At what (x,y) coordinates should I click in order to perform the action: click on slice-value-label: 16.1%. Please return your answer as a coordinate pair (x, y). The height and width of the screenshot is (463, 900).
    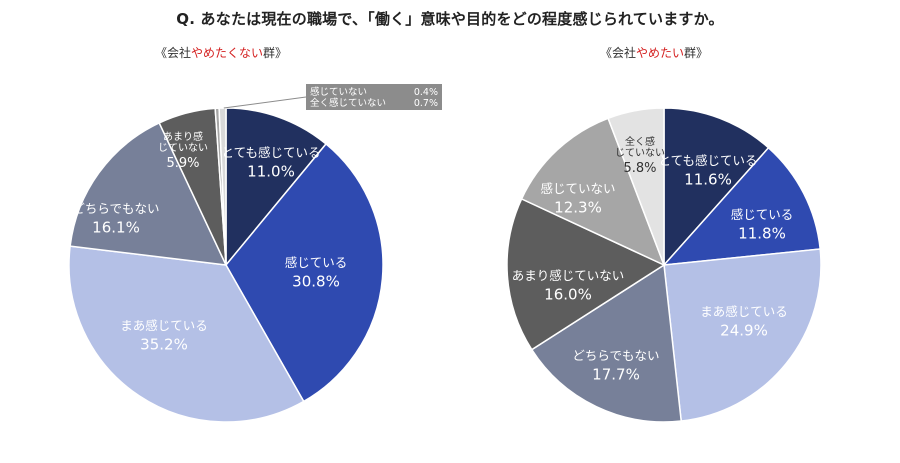
    Looking at the image, I should click on (116, 228).